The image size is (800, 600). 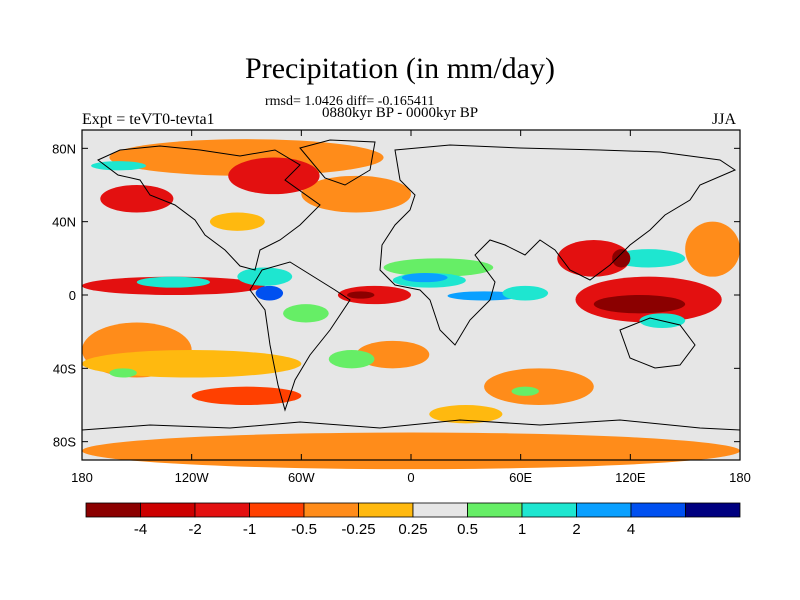 I want to click on anomaly-region-atlantic-dark-red, so click(x=361, y=295).